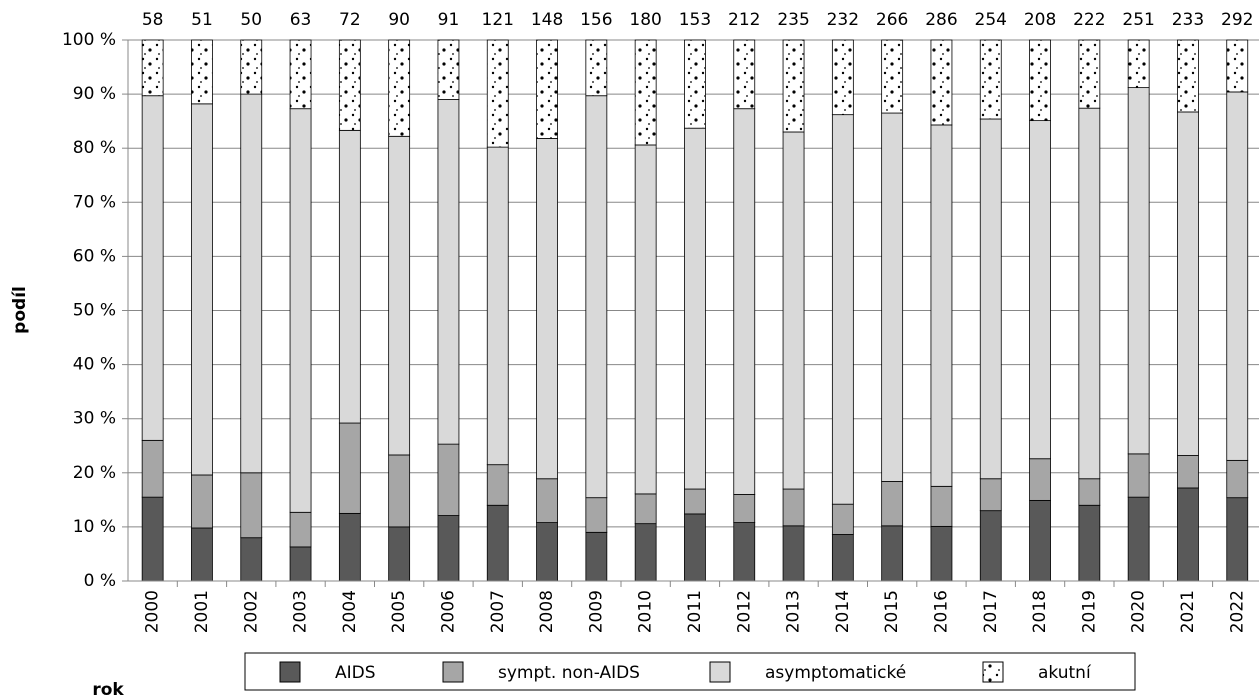 The width and height of the screenshot is (1259, 700). I want to click on y-tick-label: 40 %, so click(94, 365).